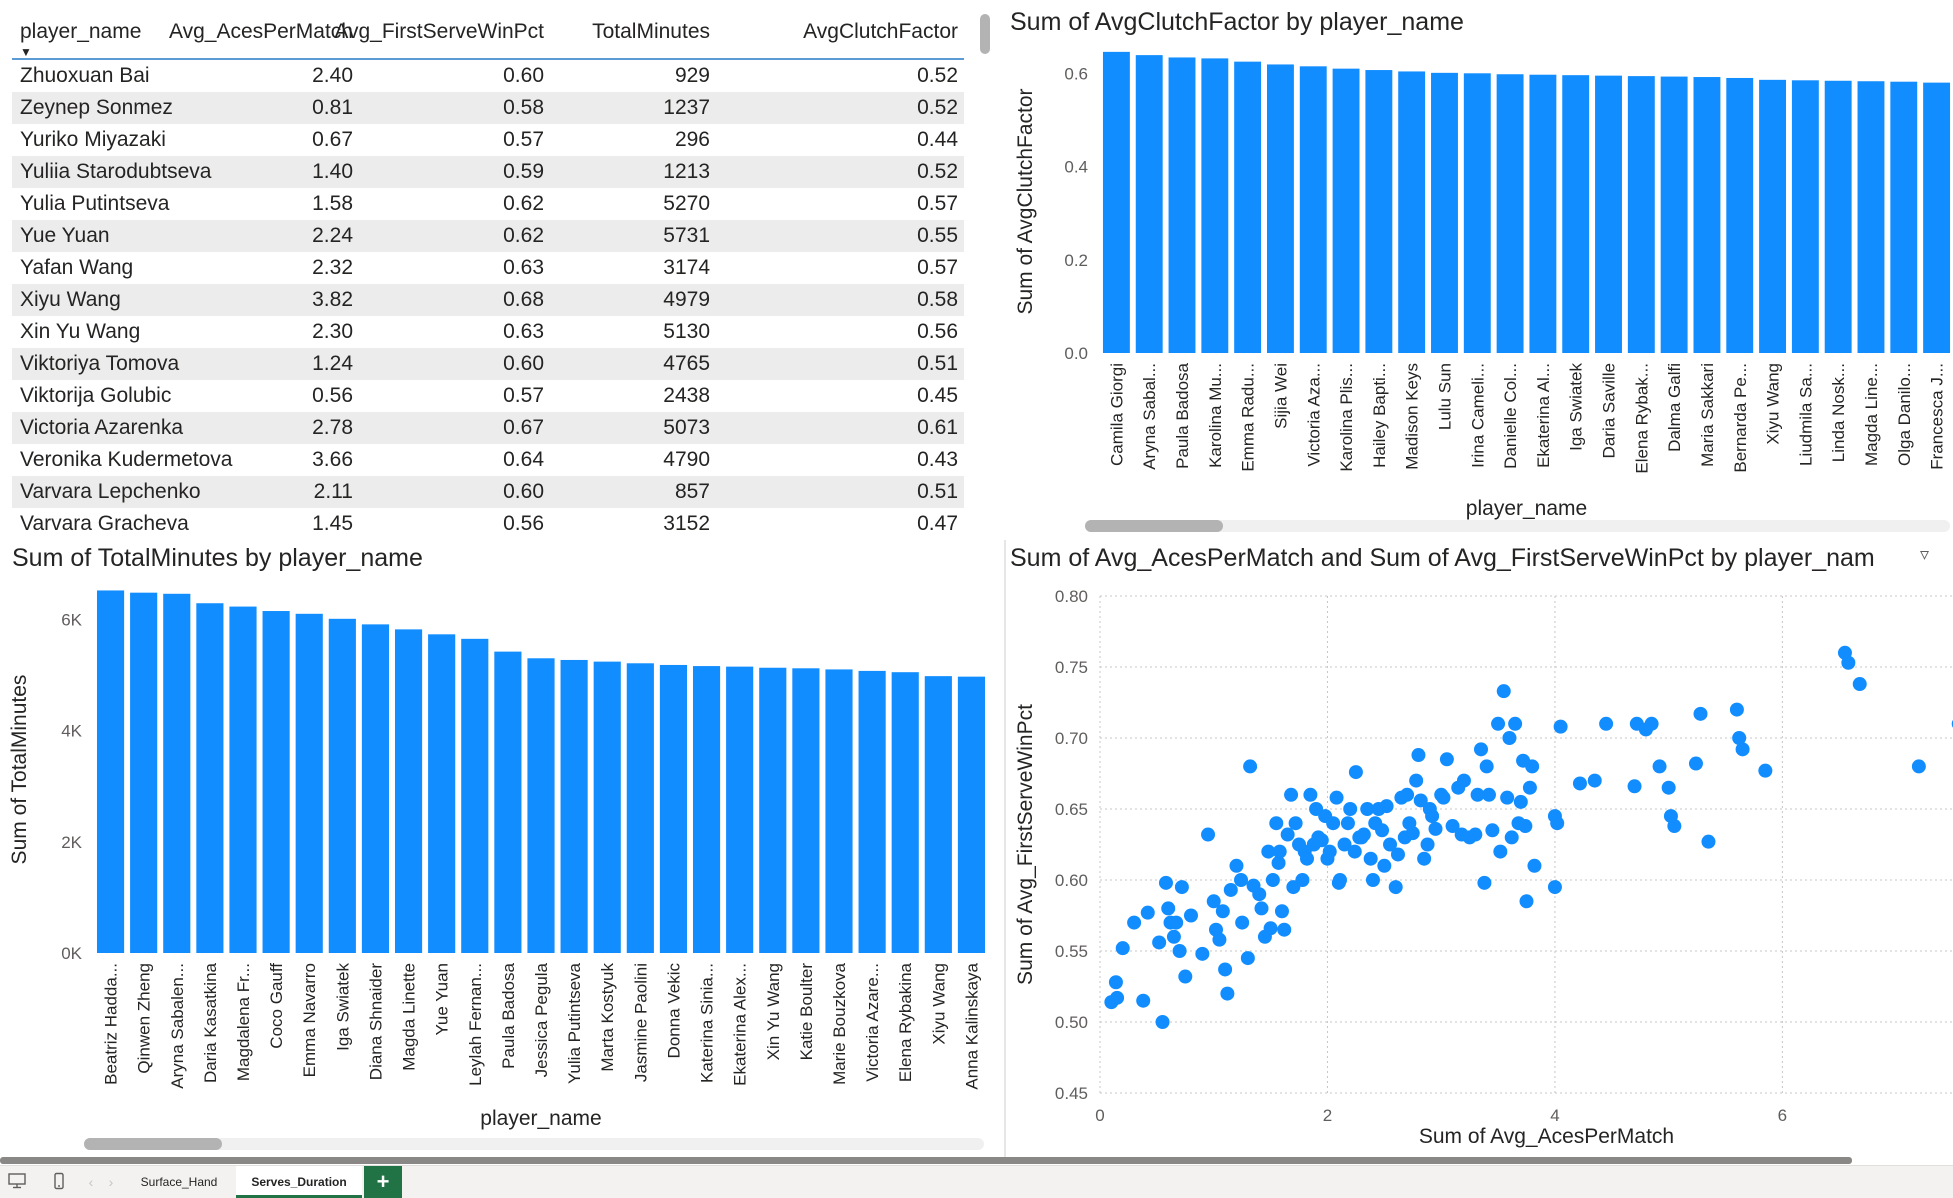 Image resolution: width=1953 pixels, height=1198 pixels. What do you see at coordinates (937, 299) in the screenshot?
I see `cell-clutch-factor: 0.58` at bounding box center [937, 299].